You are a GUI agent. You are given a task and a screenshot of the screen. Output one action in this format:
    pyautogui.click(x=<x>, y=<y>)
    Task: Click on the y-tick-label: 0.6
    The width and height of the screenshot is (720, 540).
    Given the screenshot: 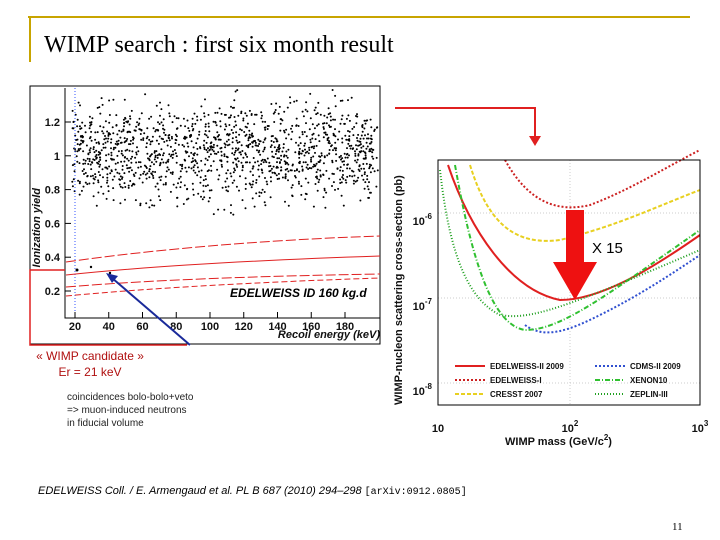 What is the action you would take?
    pyautogui.click(x=52, y=224)
    